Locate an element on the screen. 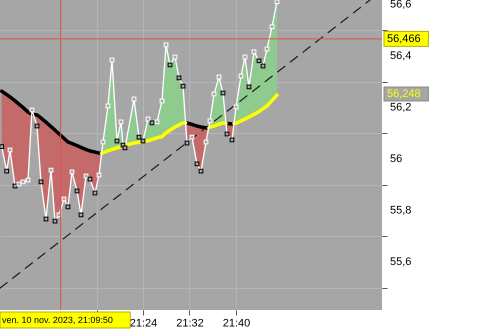 The image size is (485, 329). y-tick-label: 55,8 is located at coordinates (401, 210).